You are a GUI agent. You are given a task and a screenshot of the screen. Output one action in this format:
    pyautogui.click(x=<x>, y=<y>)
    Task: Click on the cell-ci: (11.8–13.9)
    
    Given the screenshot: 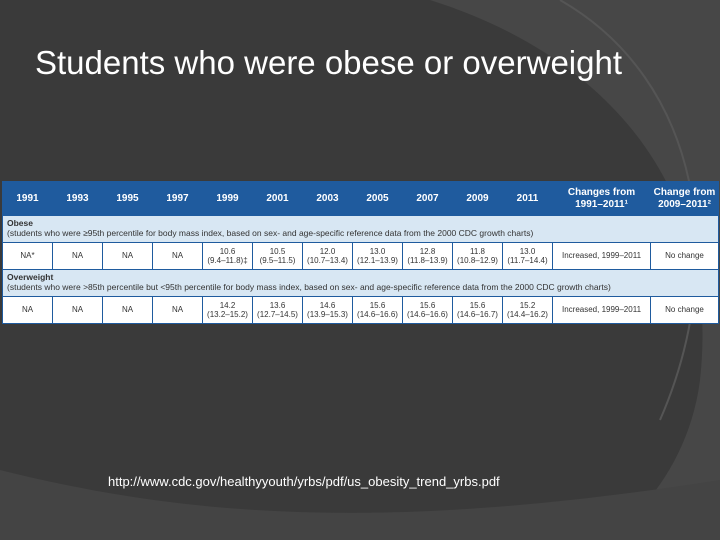 What is the action you would take?
    pyautogui.click(x=427, y=260)
    